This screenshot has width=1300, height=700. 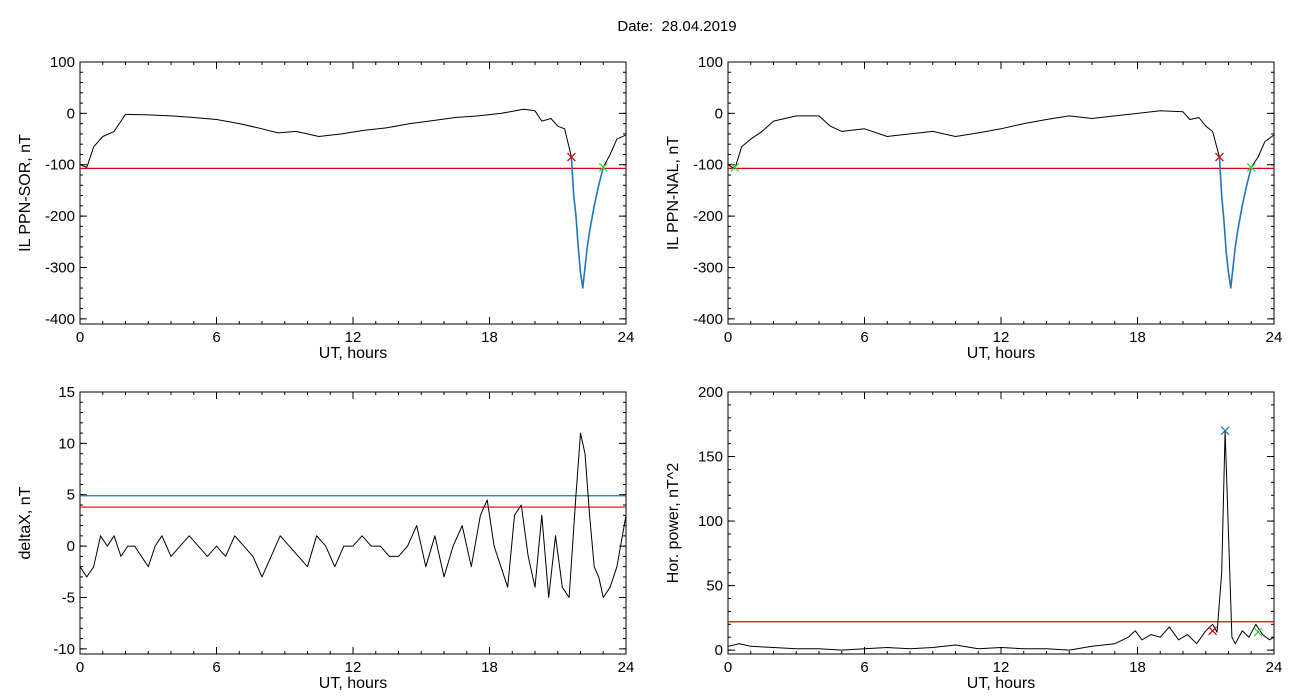 I want to click on y-axis-title: IL PPN-SOR, nT, so click(x=25, y=193).